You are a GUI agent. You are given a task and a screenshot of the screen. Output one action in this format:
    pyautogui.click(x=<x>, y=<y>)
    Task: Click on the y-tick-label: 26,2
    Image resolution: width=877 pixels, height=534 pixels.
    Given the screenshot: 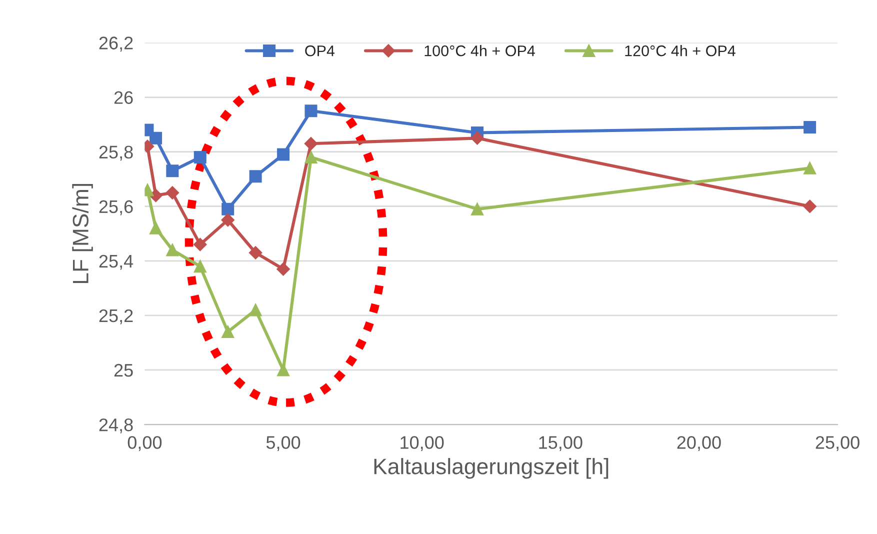 What is the action you would take?
    pyautogui.click(x=116, y=44)
    